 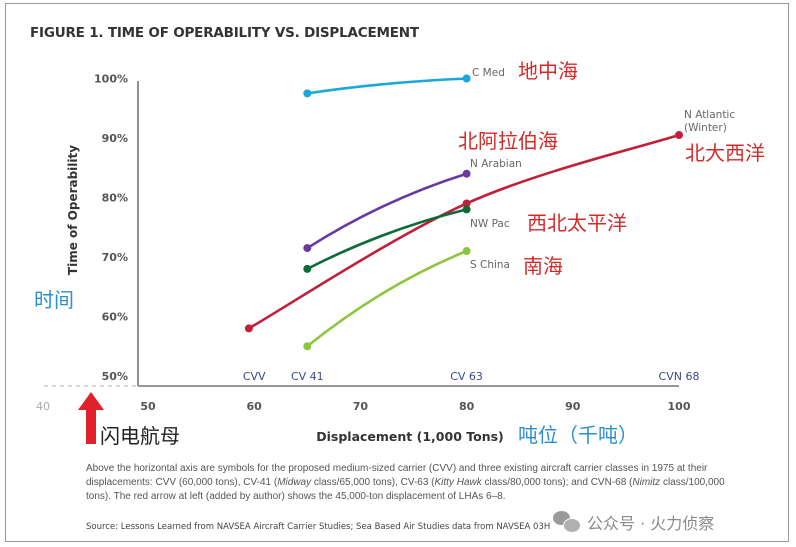 What do you see at coordinates (679, 376) in the screenshot?
I see `carrier-marker-label: CVN 68` at bounding box center [679, 376].